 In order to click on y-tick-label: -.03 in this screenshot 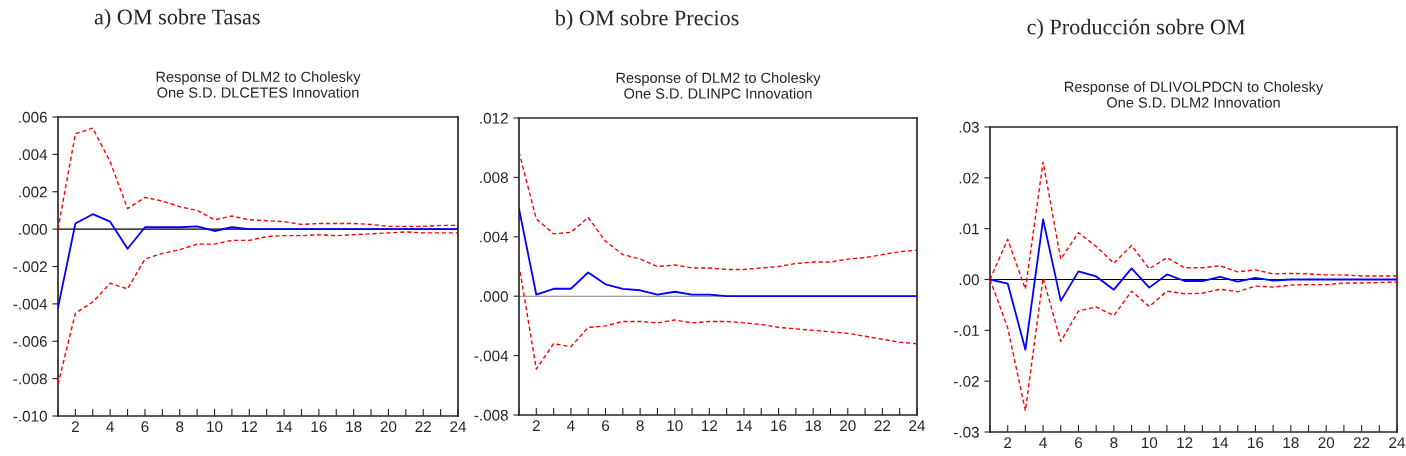, I will do `click(966, 432)`.